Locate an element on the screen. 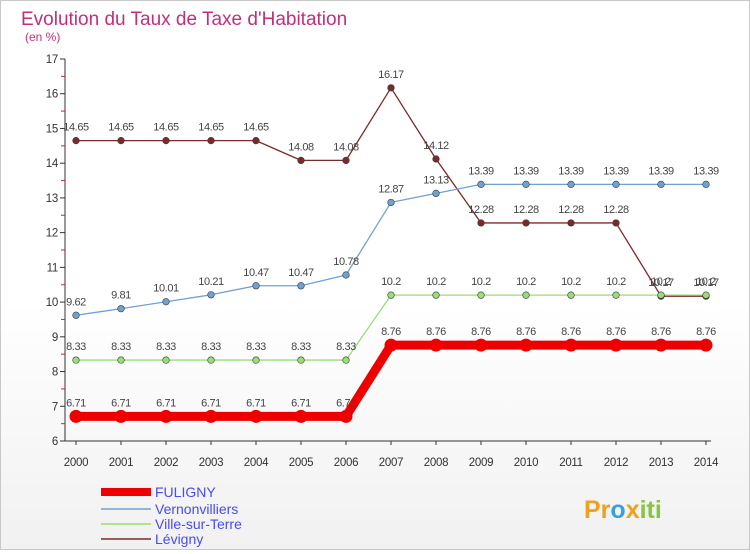  logo-part-1: Pr is located at coordinates (597, 510).